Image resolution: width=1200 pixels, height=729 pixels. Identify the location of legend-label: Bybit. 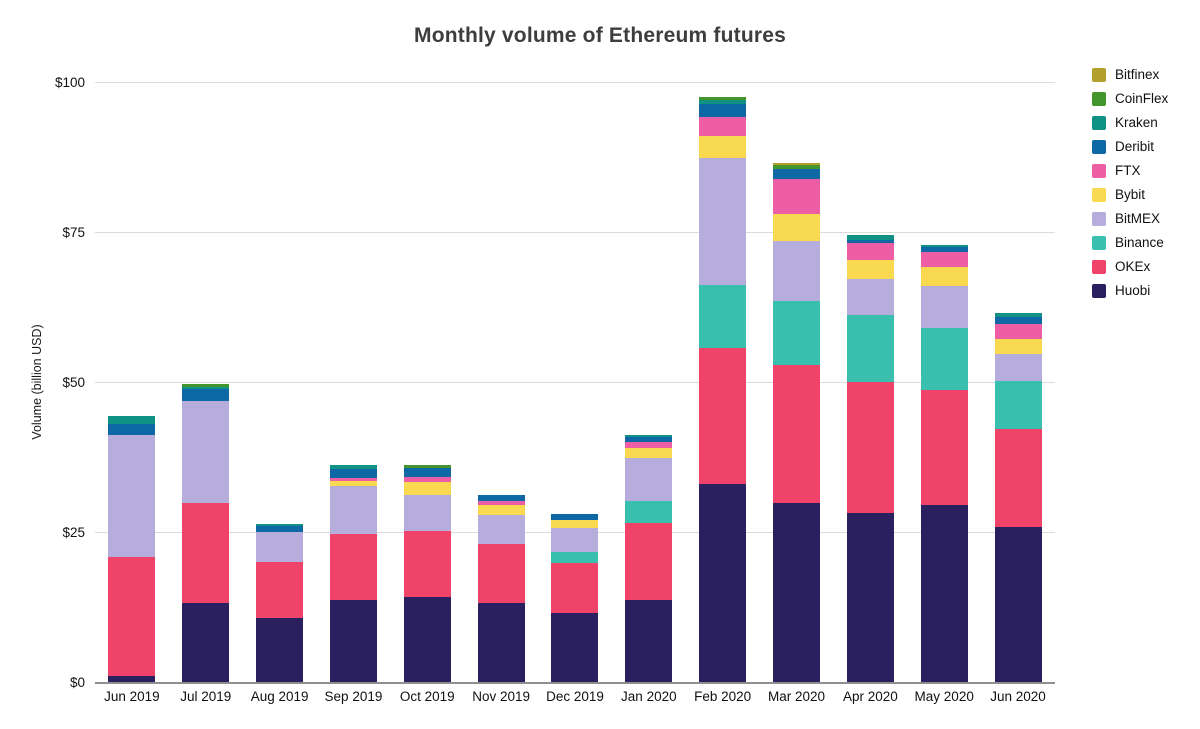
(1130, 194).